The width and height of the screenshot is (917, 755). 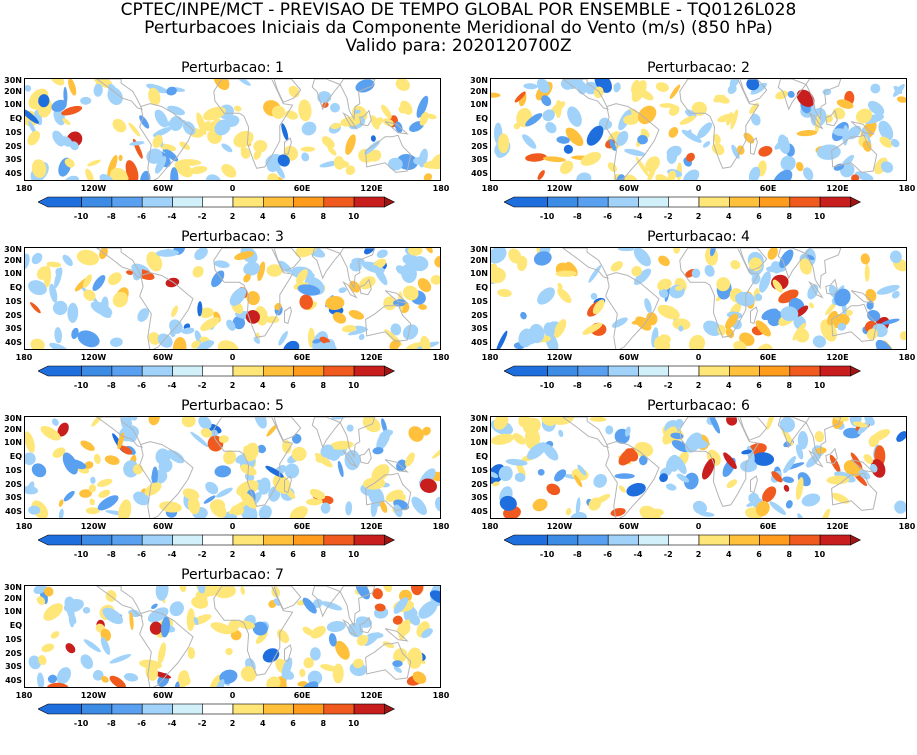 What do you see at coordinates (698, 129) in the screenshot?
I see `perturbation-field-svg` at bounding box center [698, 129].